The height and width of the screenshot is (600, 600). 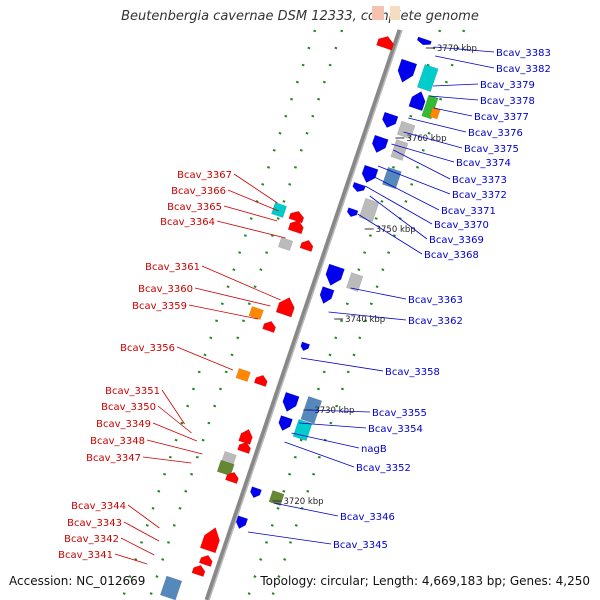 What do you see at coordinates (396, 230) in the screenshot?
I see `position-label: 3750 kbp` at bounding box center [396, 230].